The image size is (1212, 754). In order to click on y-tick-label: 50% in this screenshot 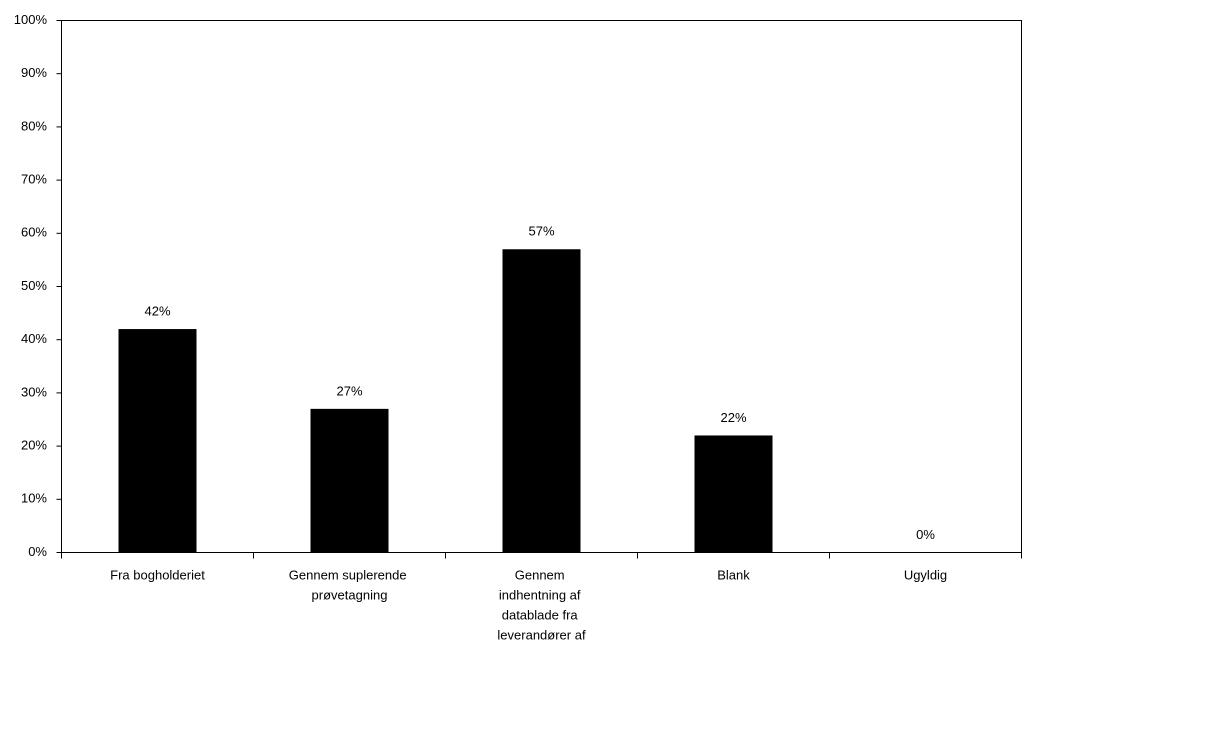, I will do `click(34, 285)`.